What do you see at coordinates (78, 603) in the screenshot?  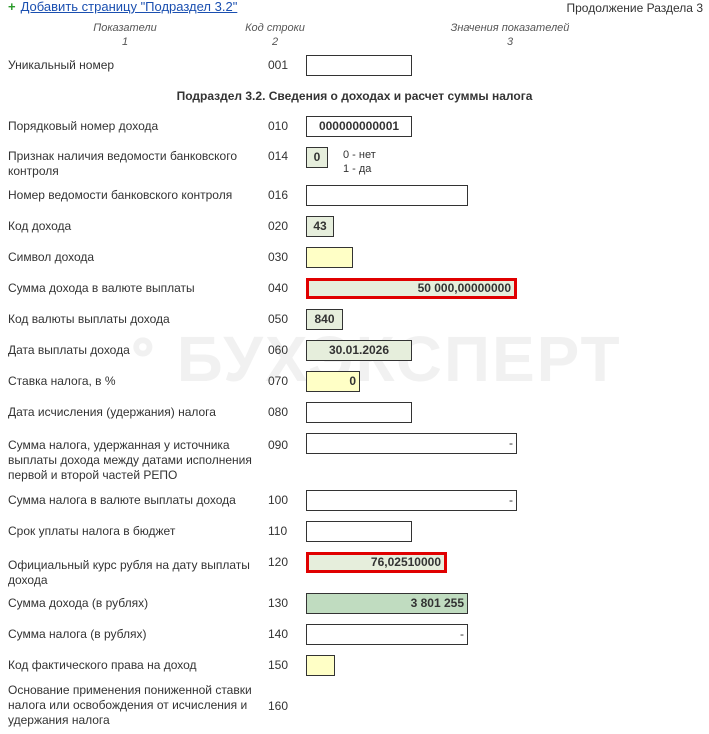 I see `row-label-130: Сумма дохода (в рублях)` at bounding box center [78, 603].